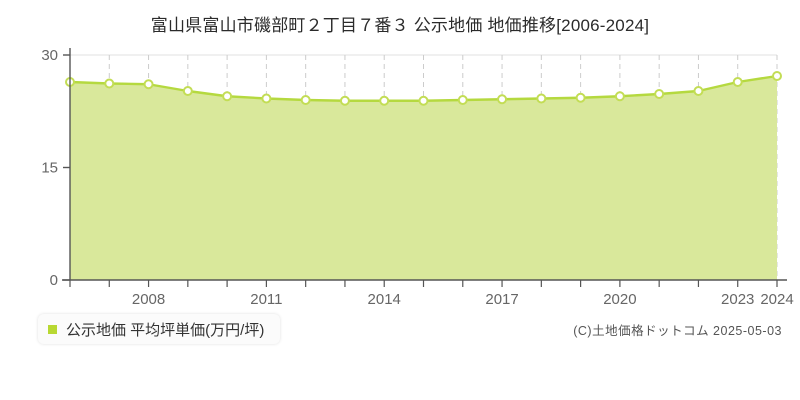 This screenshot has height=400, width=800. I want to click on chart-title: 富山県富山市磯部町２丁目７番３ 公示地価 地価推移[2006-2024], so click(400, 25).